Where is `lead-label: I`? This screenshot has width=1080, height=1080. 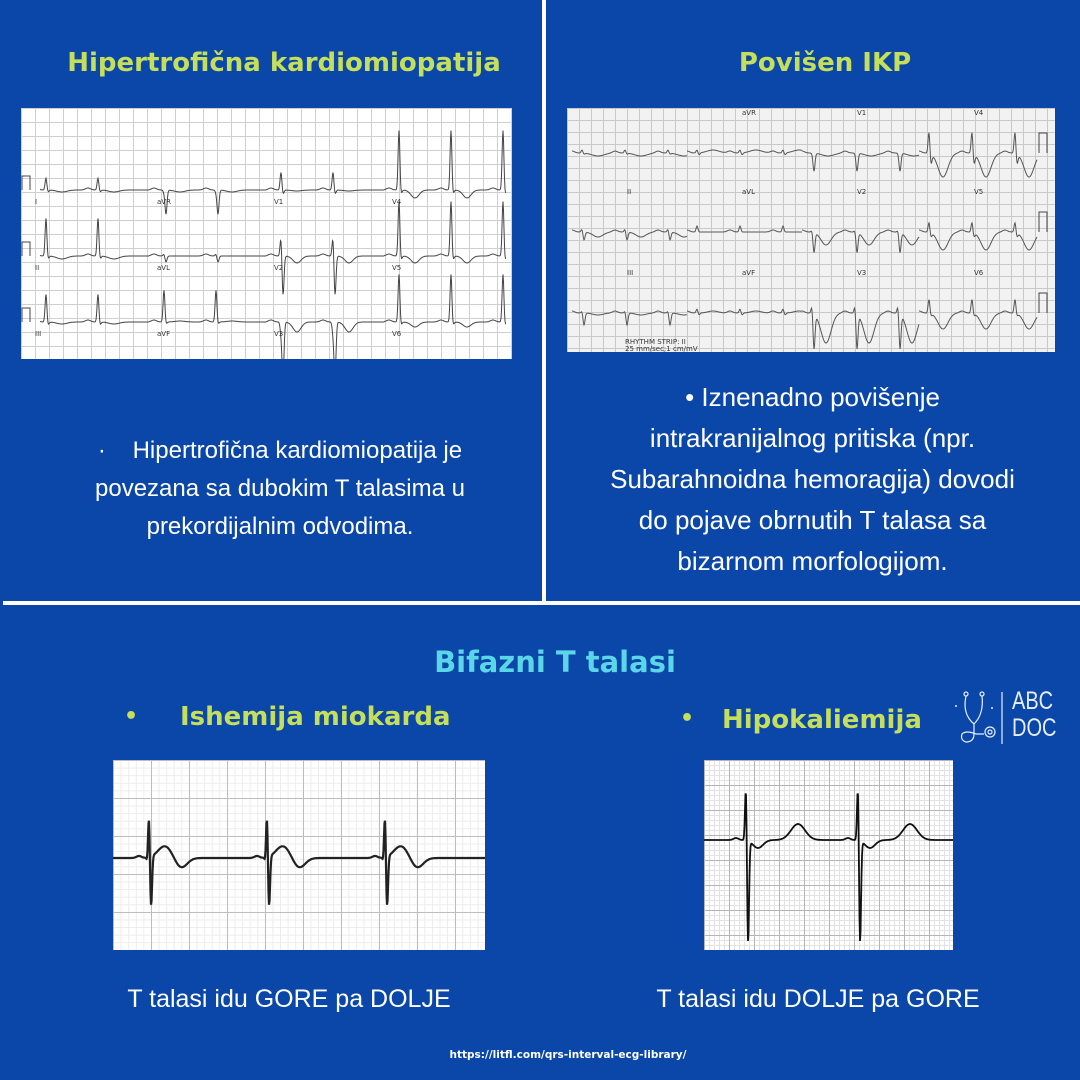 lead-label: I is located at coordinates (36, 202).